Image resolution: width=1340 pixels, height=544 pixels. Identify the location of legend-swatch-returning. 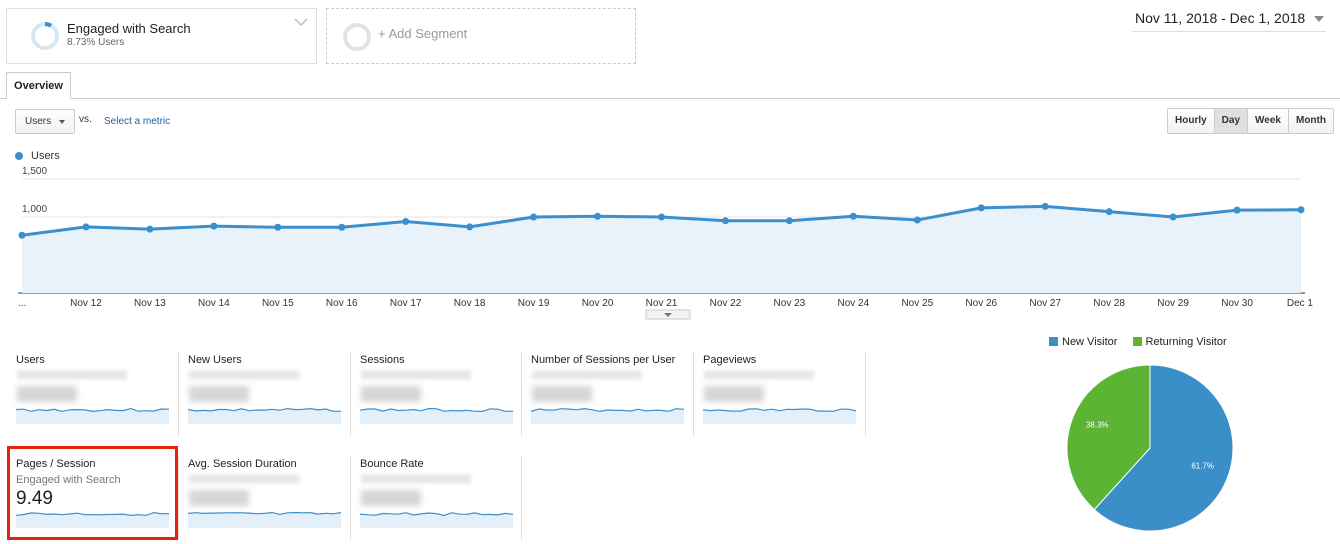
(1137, 341).